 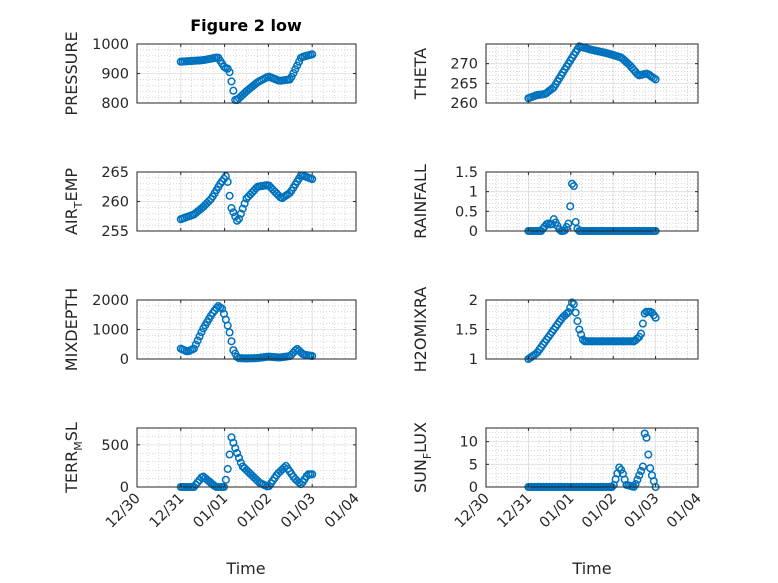 What do you see at coordinates (473, 301) in the screenshot?
I see `y-tick-label: 2` at bounding box center [473, 301].